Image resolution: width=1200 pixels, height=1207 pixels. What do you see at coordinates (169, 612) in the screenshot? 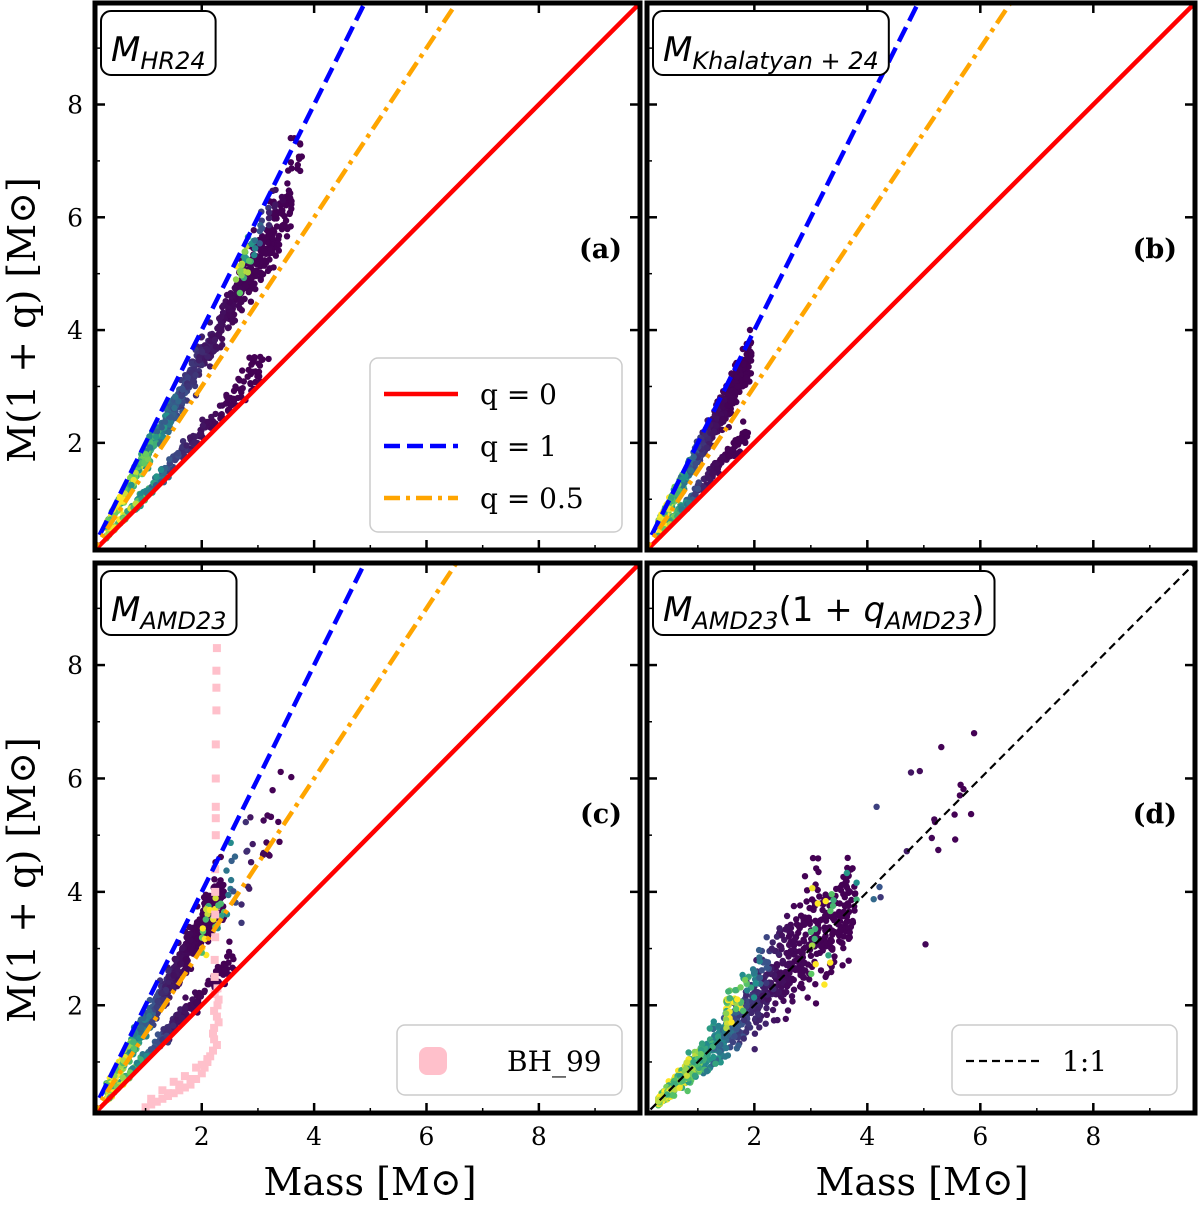
I see `panel-title-text: MAMD23` at bounding box center [169, 612].